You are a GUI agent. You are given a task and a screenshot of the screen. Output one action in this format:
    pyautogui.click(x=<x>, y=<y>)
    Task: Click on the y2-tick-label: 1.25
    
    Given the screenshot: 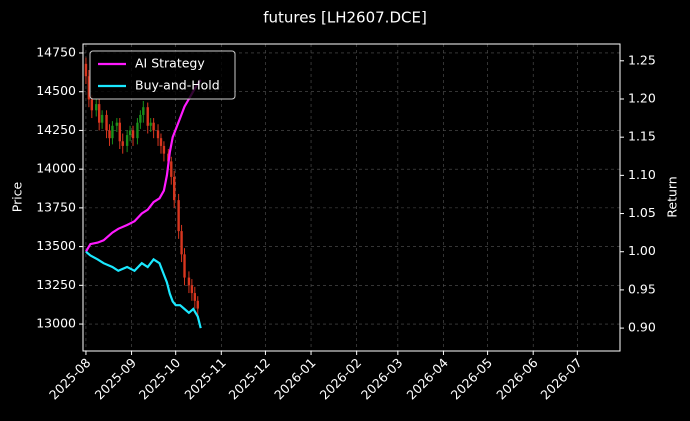 What is the action you would take?
    pyautogui.click(x=642, y=59)
    